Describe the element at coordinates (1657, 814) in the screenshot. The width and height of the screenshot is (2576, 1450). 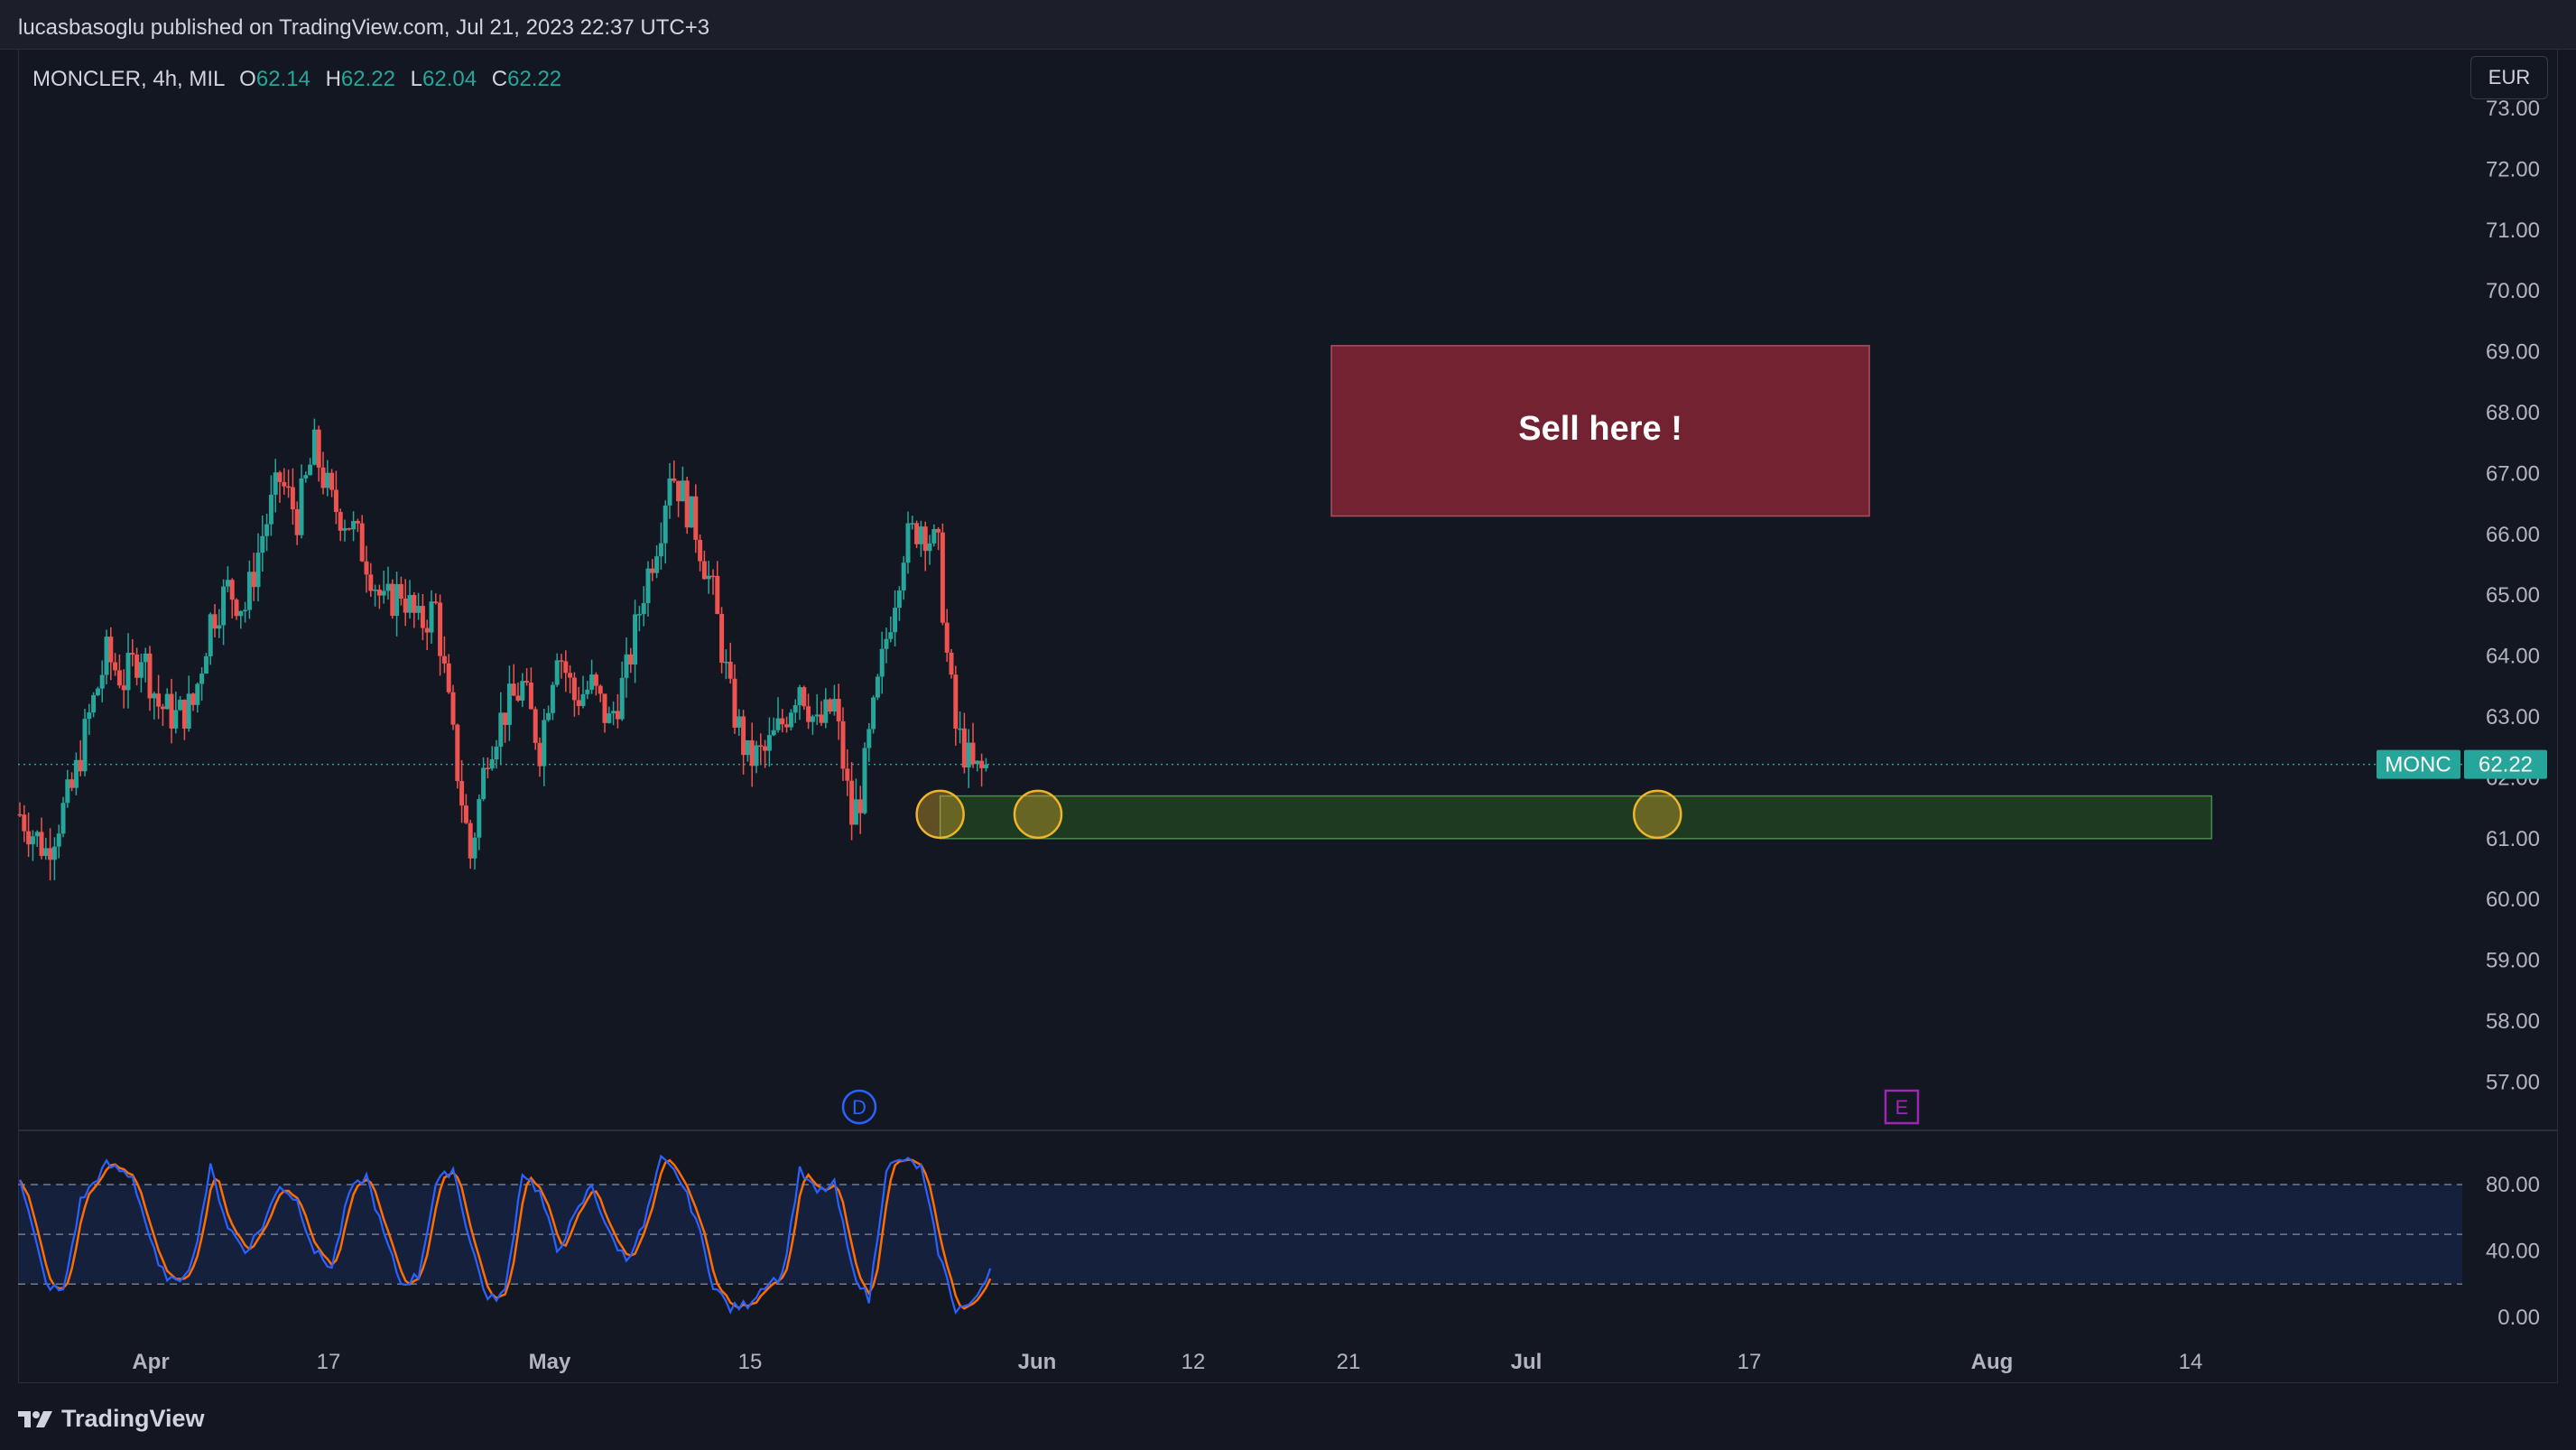
I see `support-touch-circle` at that location.